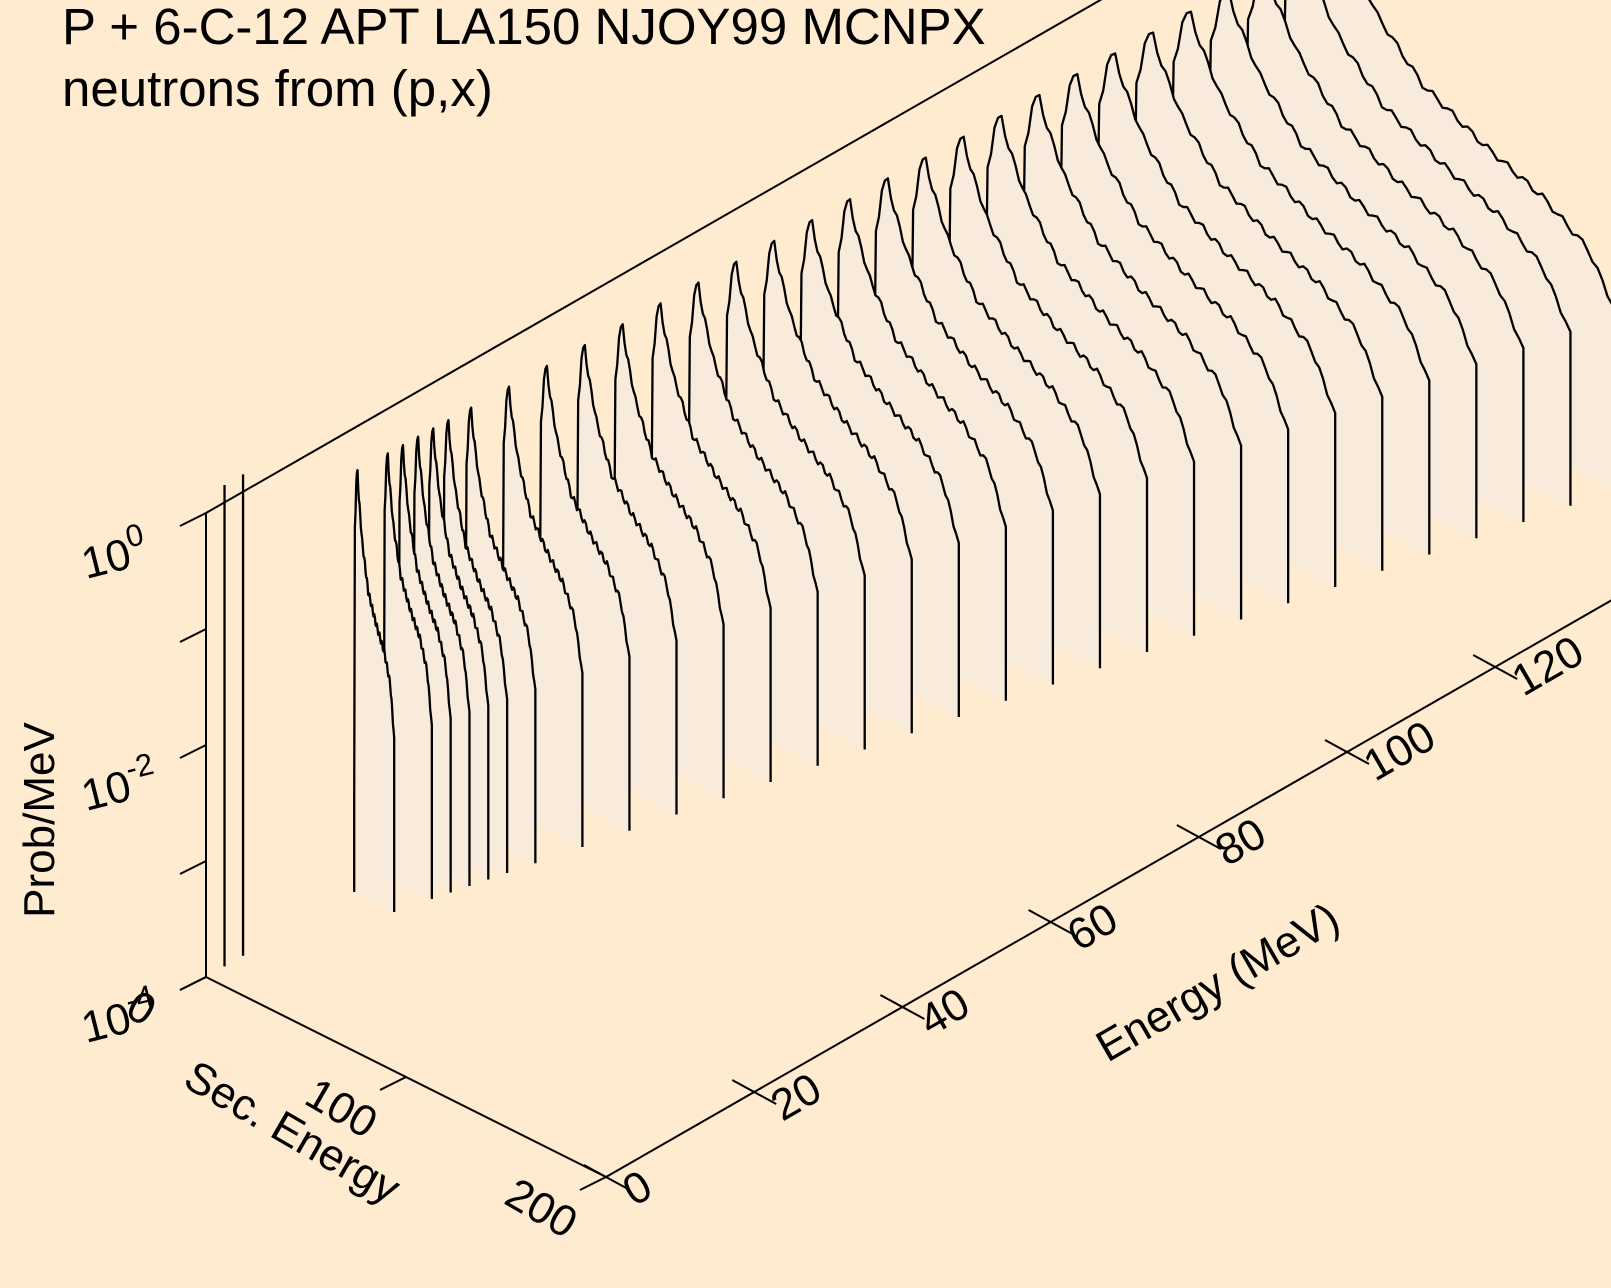  Describe the element at coordinates (638, 1188) in the screenshot. I see `y-tick-label: 0` at that location.